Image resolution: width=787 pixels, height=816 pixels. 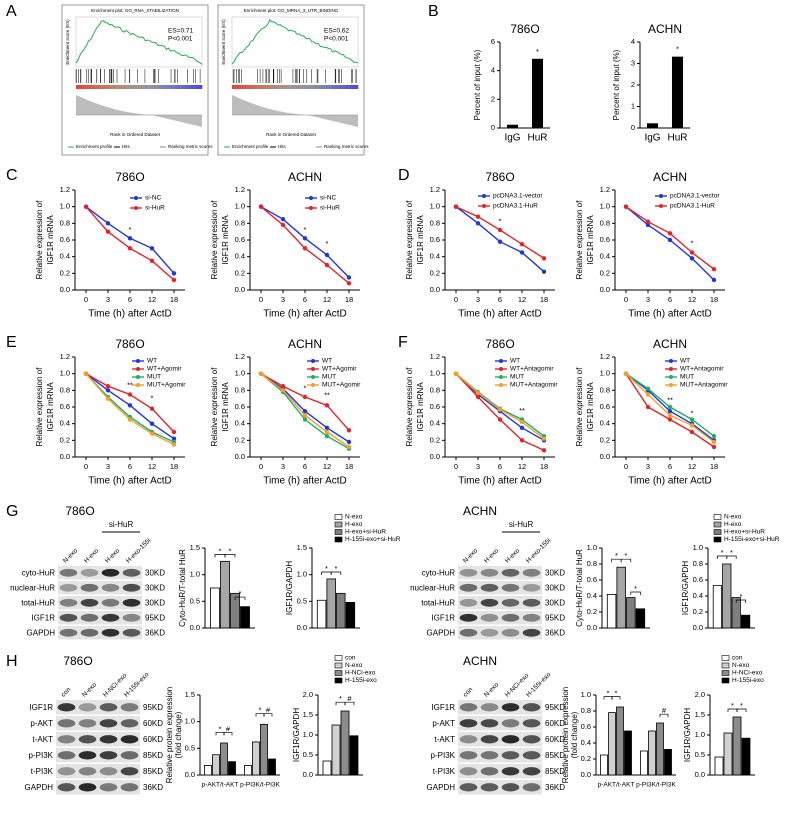 What do you see at coordinates (403, 342) in the screenshot?
I see `panel-letter: F` at bounding box center [403, 342].